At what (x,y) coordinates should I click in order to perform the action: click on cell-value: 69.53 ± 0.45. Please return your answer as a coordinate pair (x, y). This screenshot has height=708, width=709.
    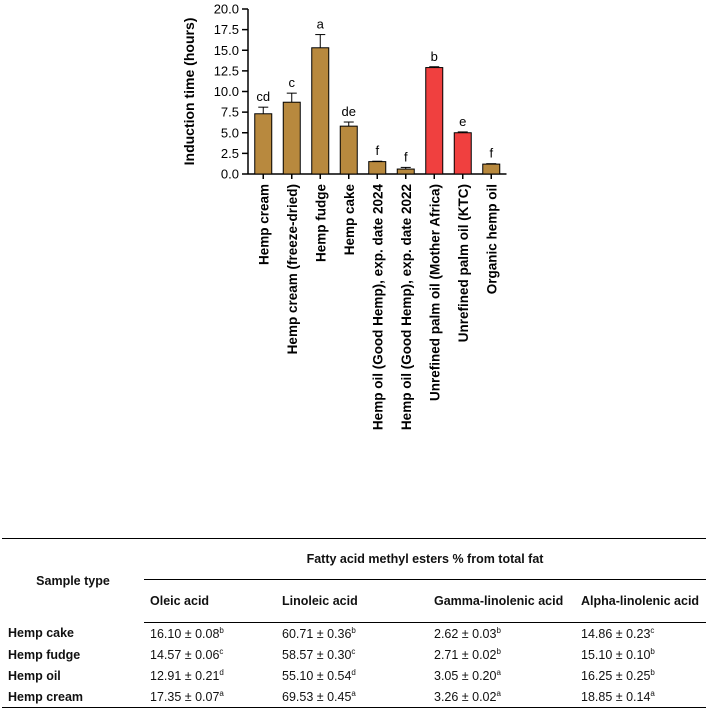
    Looking at the image, I should click on (317, 696).